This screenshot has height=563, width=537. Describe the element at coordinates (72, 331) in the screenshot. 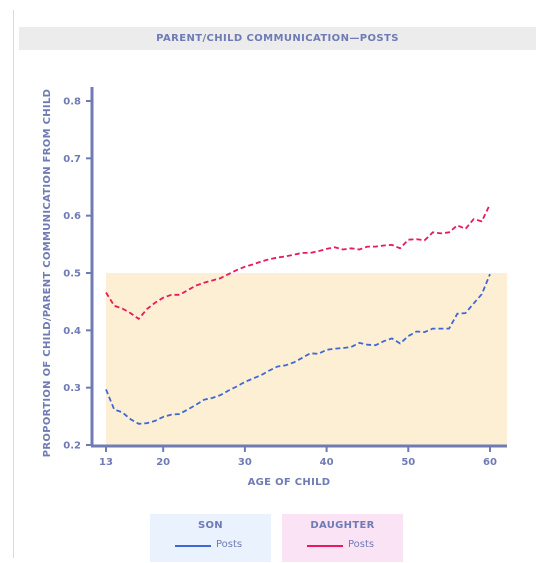

I see `y-tick-label: 0.4` at that location.